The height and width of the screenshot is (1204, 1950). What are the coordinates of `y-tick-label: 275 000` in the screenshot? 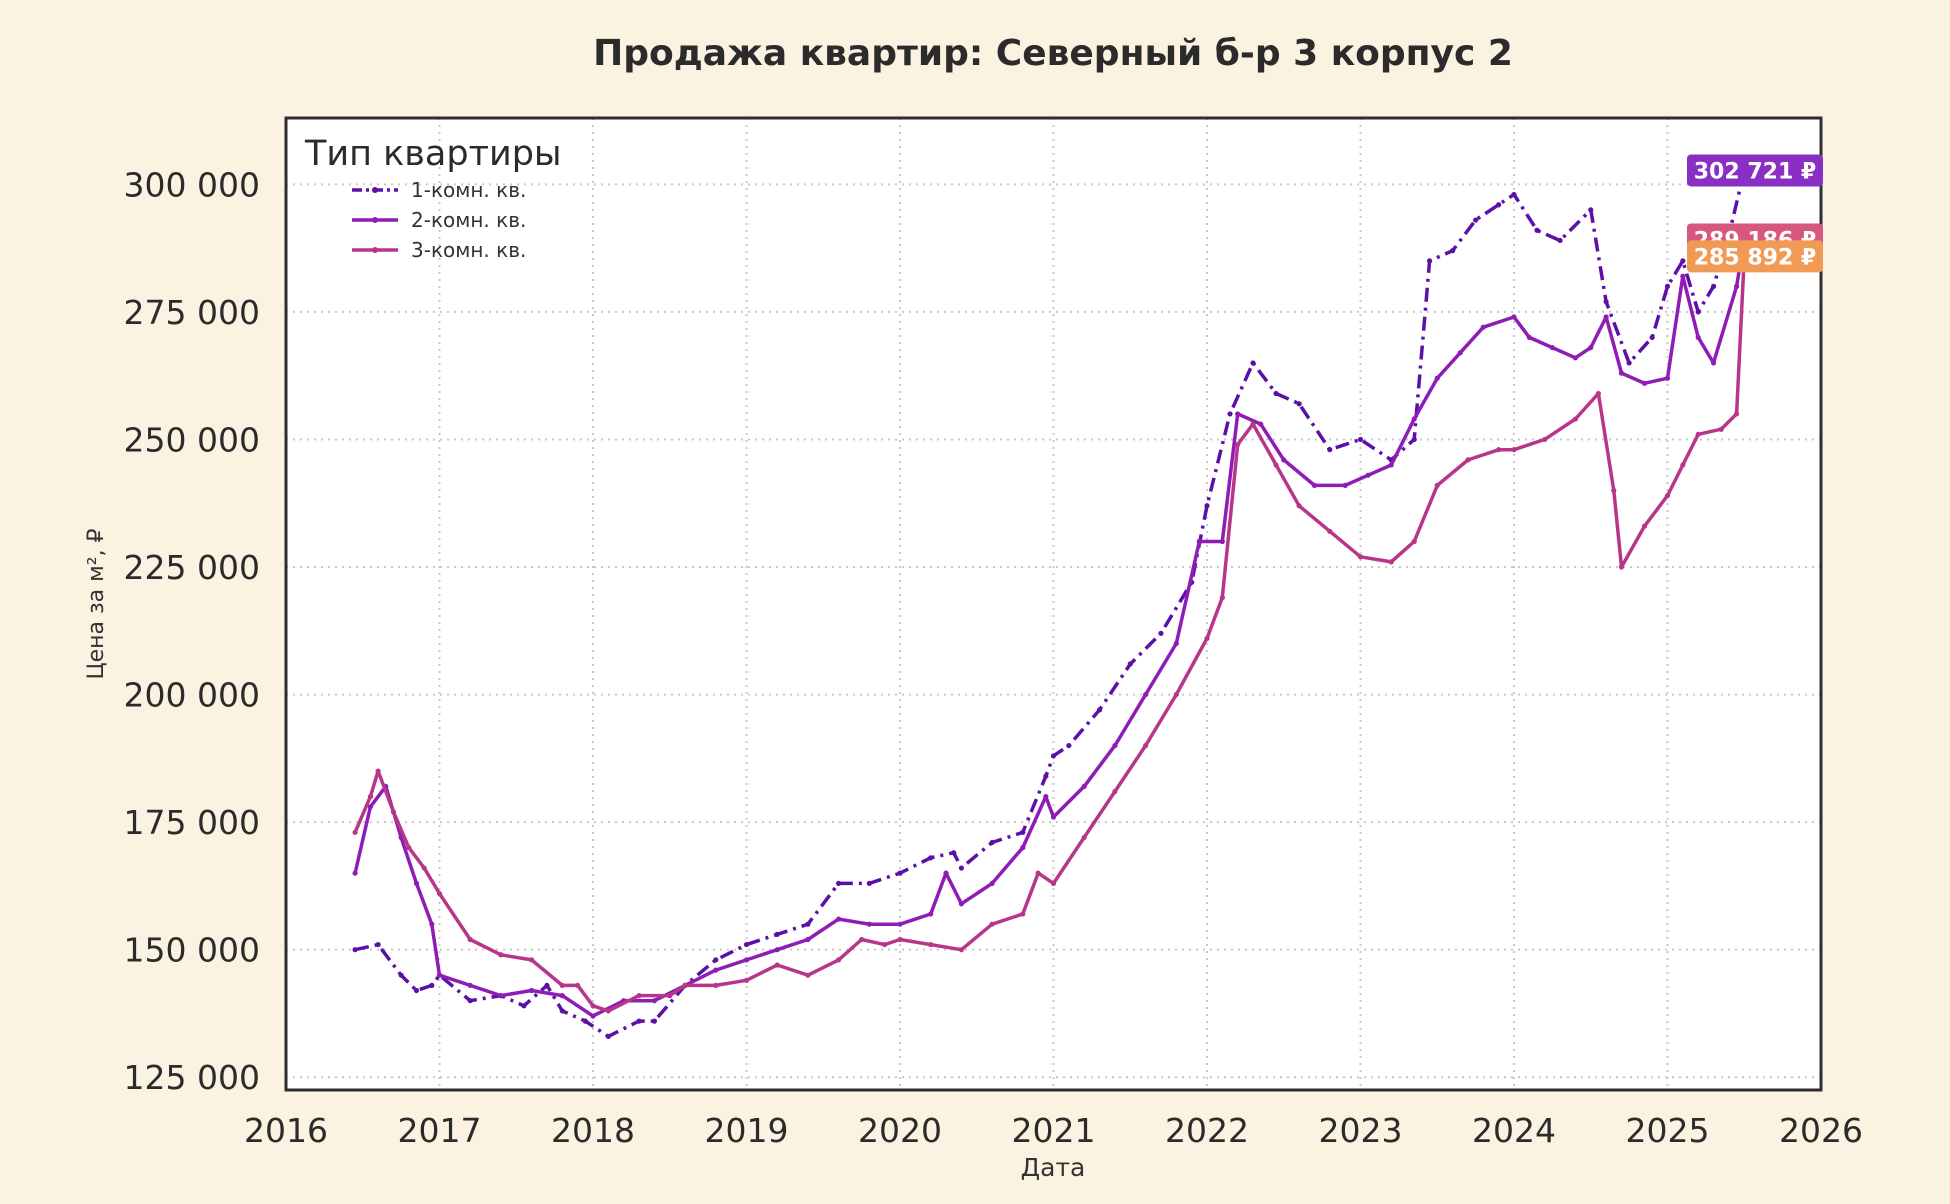 It's located at (192, 312).